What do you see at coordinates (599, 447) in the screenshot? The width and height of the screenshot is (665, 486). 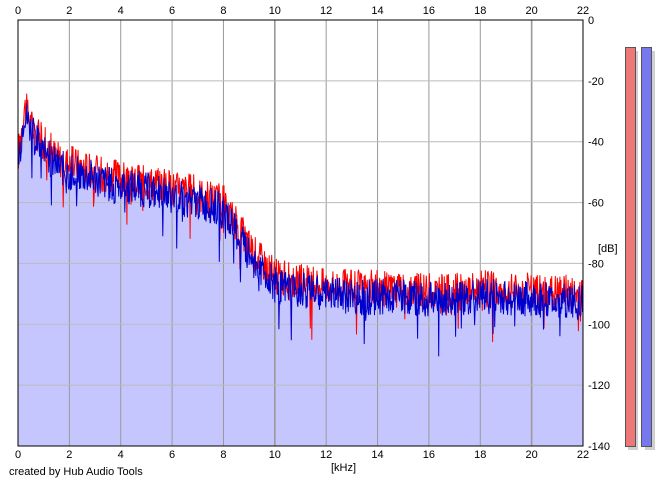 I see `y-tick-label: -140` at bounding box center [599, 447].